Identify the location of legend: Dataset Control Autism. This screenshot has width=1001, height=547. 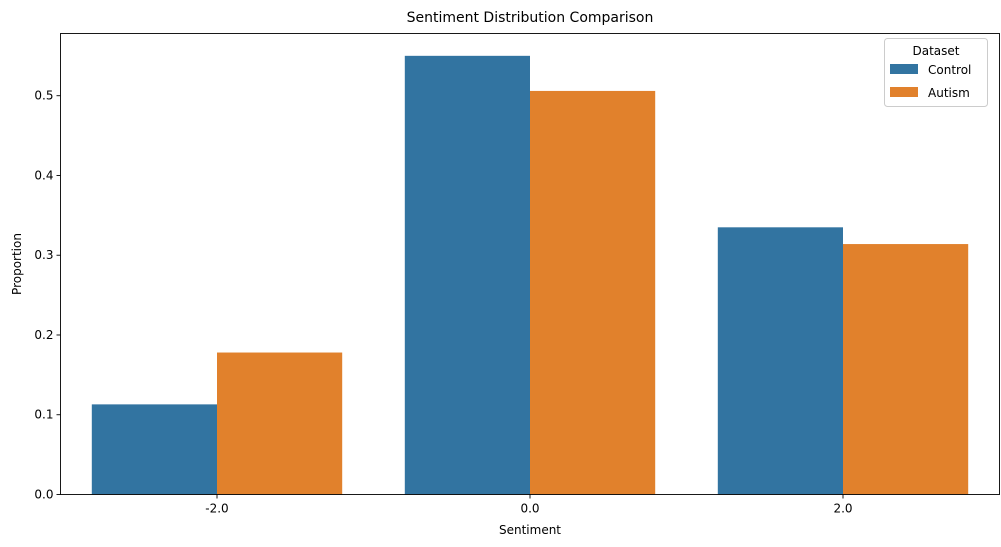
(936, 72).